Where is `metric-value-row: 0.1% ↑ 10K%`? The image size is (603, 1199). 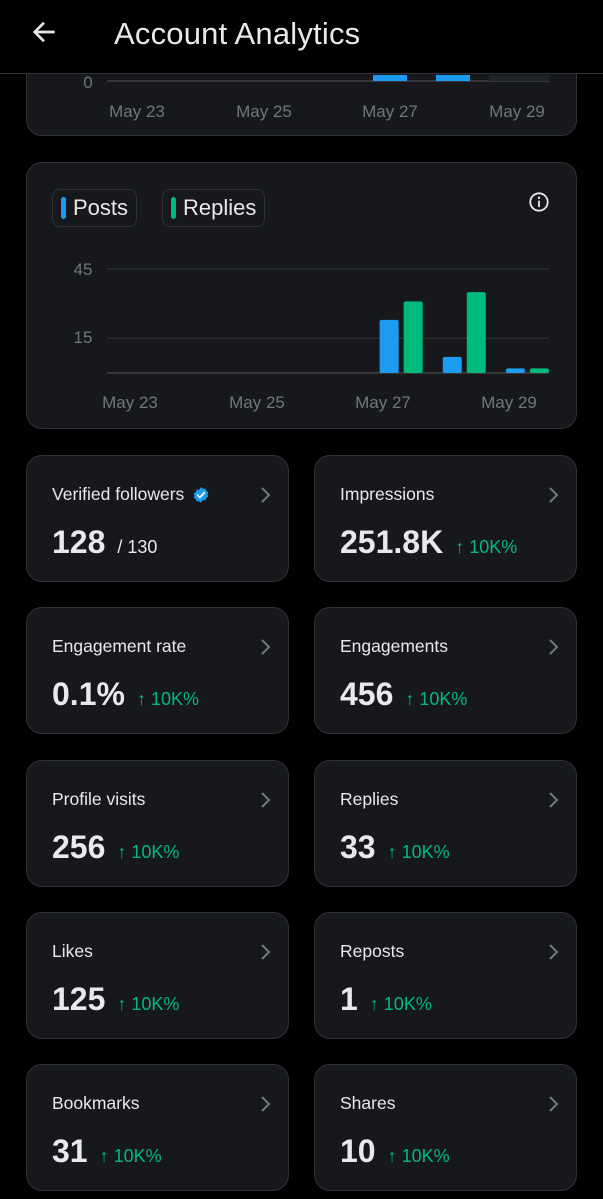
metric-value-row: 0.1% ↑ 10K% is located at coordinates (125, 694).